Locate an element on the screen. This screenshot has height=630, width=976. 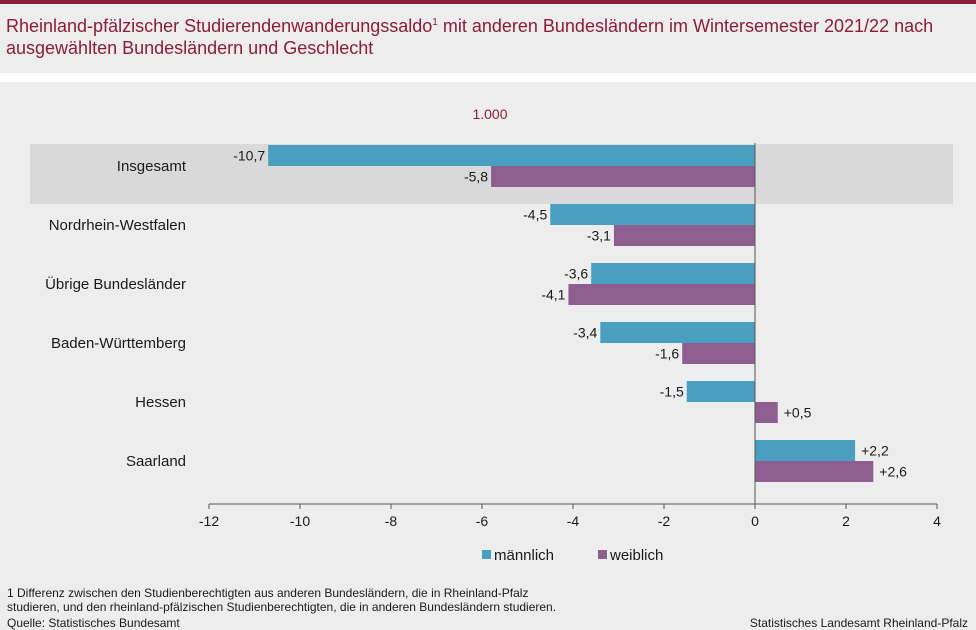
unit-label: 1.000 is located at coordinates (489, 114).